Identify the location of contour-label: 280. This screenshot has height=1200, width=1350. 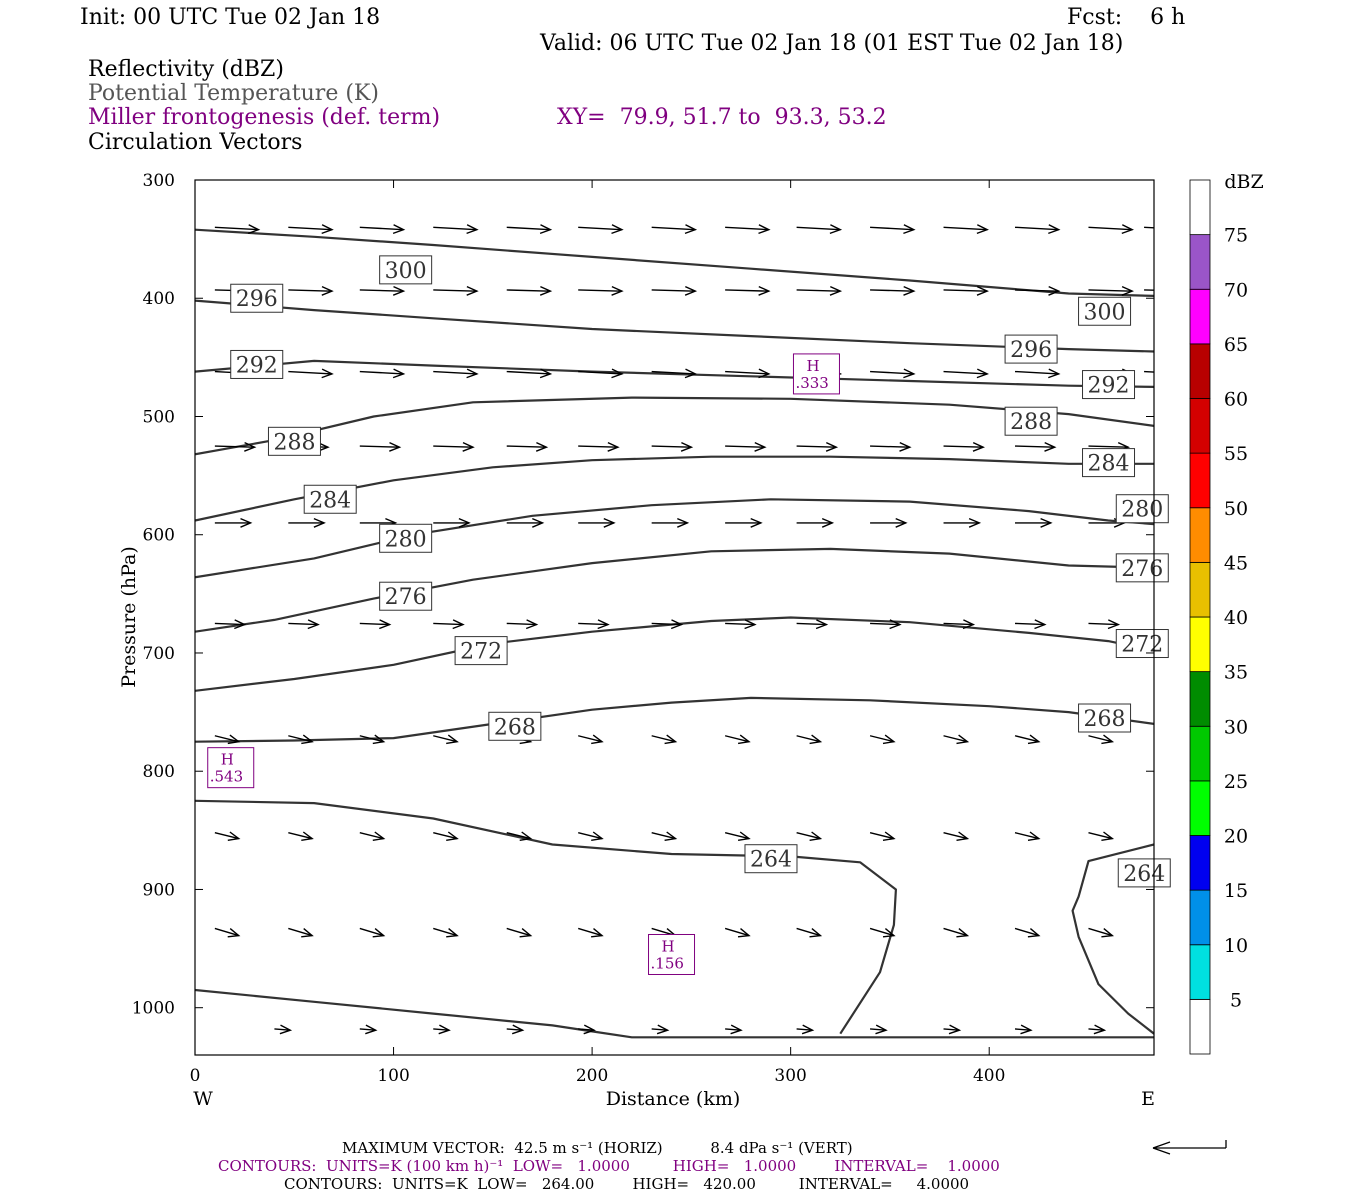
(406, 538).